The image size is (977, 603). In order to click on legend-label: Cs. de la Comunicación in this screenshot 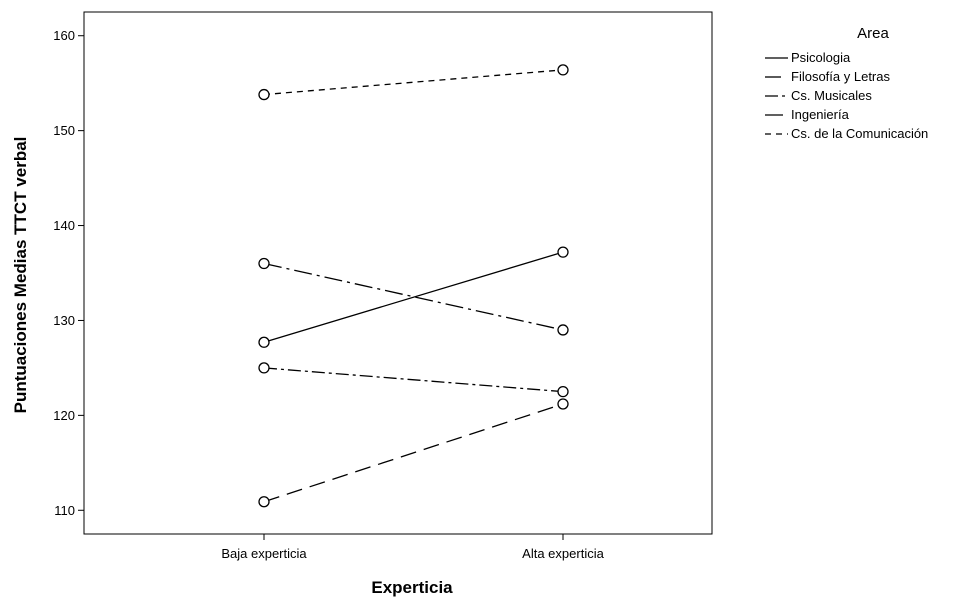, I will do `click(859, 133)`.